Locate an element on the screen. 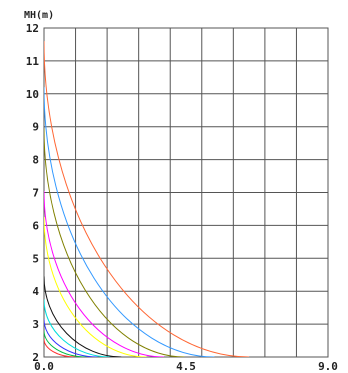 The image size is (348, 373). y-tick-label-7: 9 is located at coordinates (35, 127).